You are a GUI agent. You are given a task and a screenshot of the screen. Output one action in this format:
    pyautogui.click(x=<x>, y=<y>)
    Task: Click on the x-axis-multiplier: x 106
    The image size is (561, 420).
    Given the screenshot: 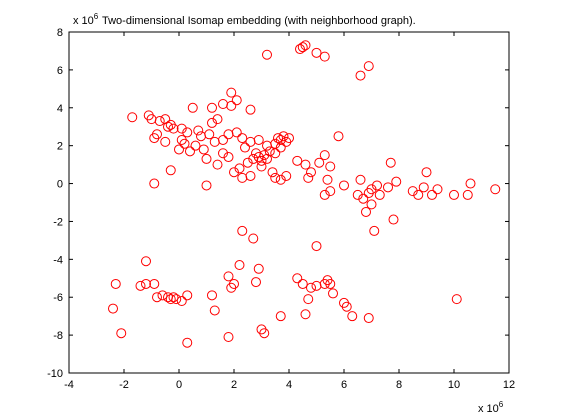 What is the action you would take?
    pyautogui.click(x=491, y=407)
    